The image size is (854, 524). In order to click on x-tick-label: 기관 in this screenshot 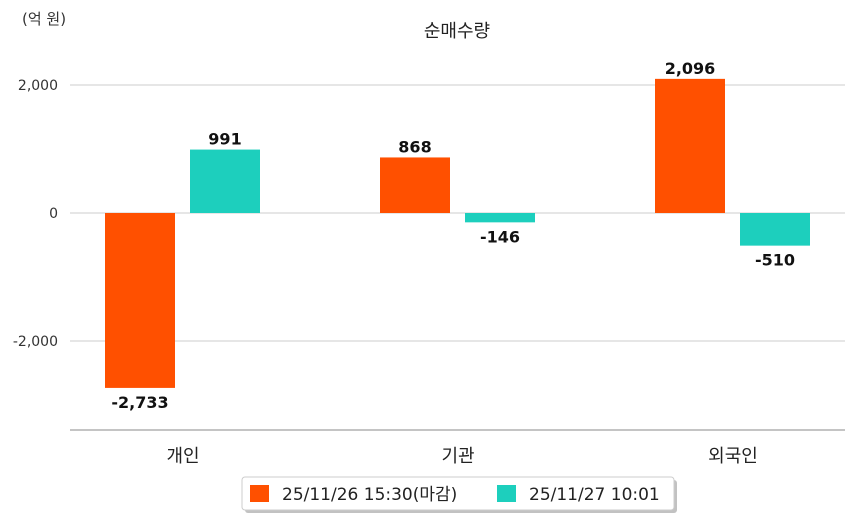, I will do `click(457, 456)`.